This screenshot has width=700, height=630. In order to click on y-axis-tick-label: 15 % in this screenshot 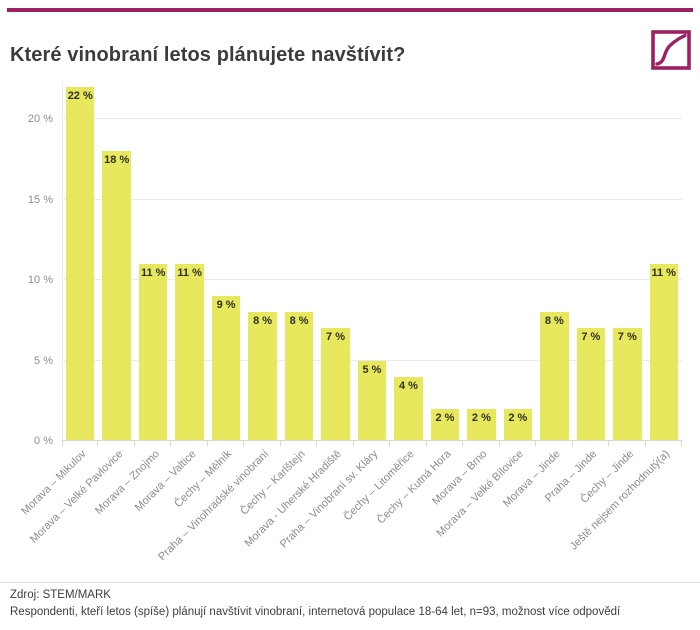, I will do `click(40, 199)`.